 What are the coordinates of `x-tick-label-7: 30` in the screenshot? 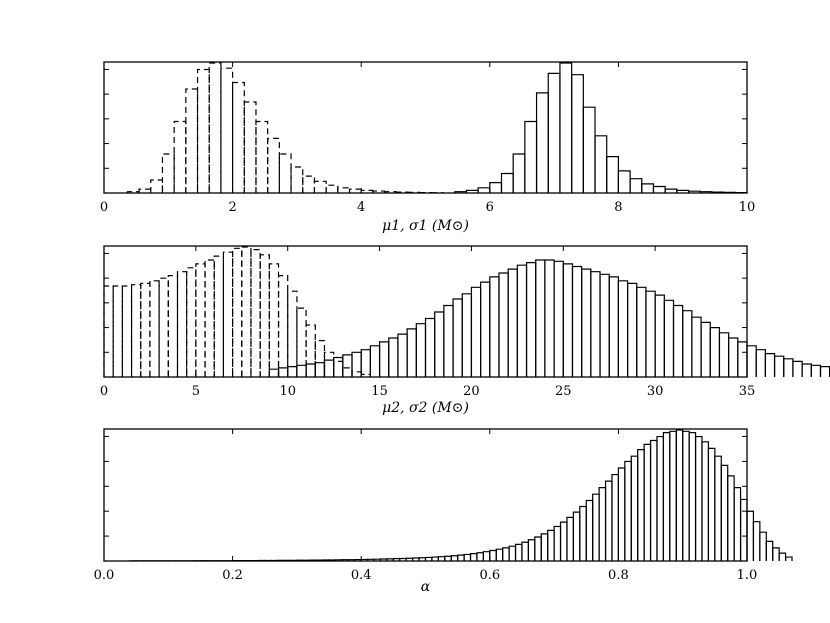 It's located at (655, 391).